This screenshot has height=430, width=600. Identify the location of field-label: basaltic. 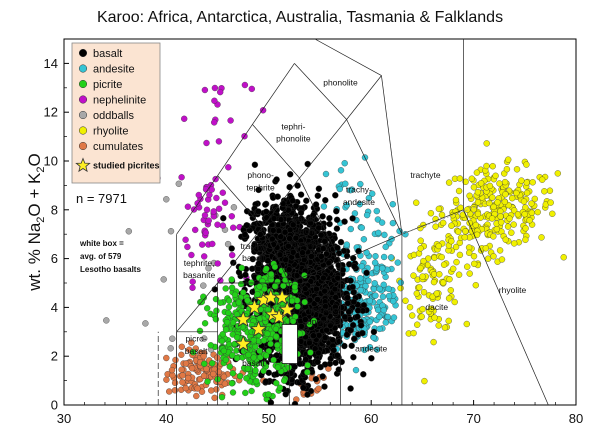
(308, 219).